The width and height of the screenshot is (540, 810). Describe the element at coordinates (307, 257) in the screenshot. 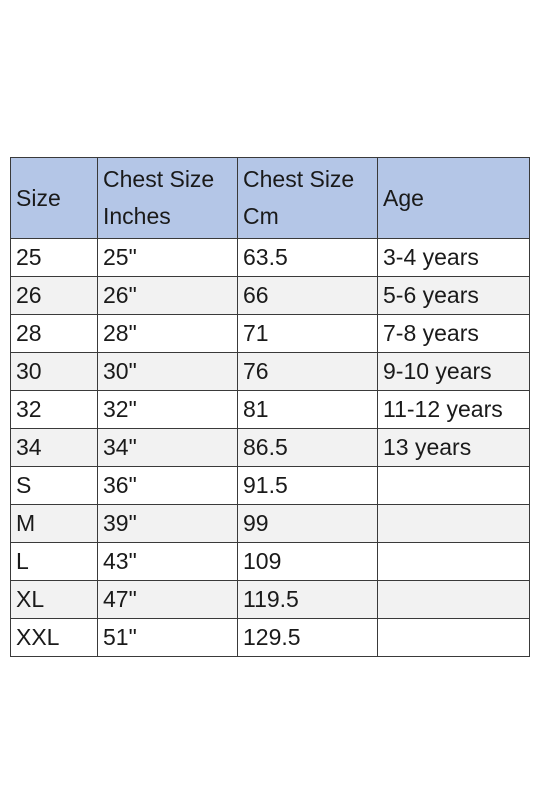

I see `cell-chest-cm: 63.5` at that location.